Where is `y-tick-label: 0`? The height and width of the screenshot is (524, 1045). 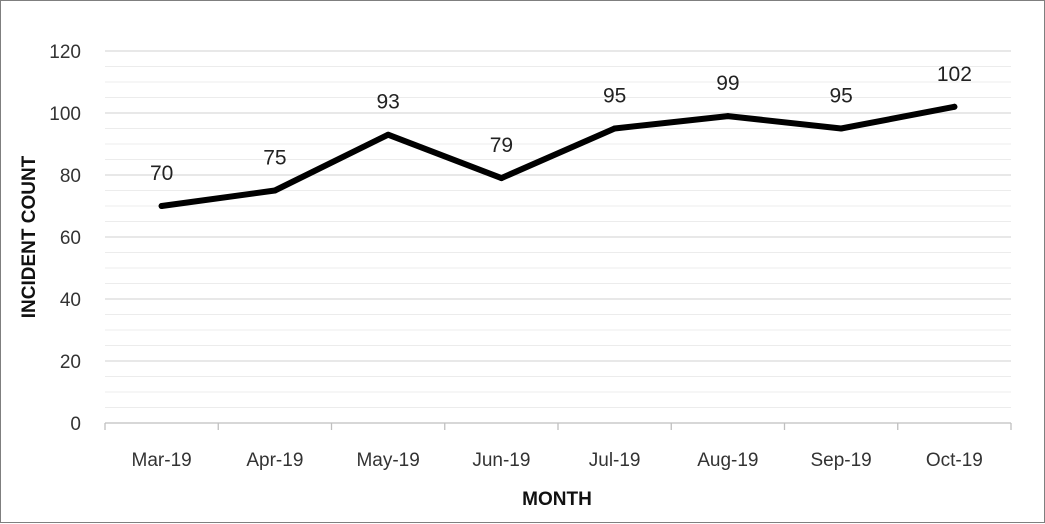 y-tick-label: 0 is located at coordinates (75, 424).